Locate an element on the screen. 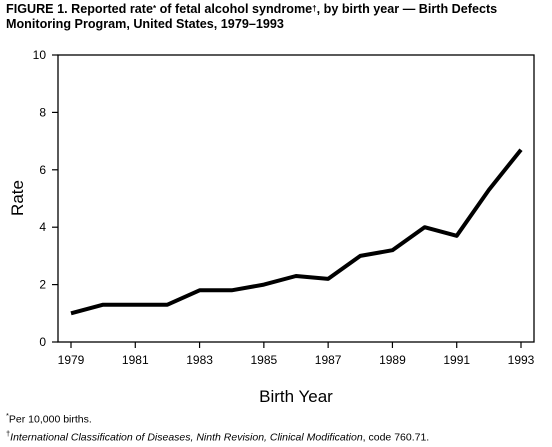  x-axis: 1979 1981 1983 1985 1987 1989 1991 1993 is located at coordinates (296, 354).